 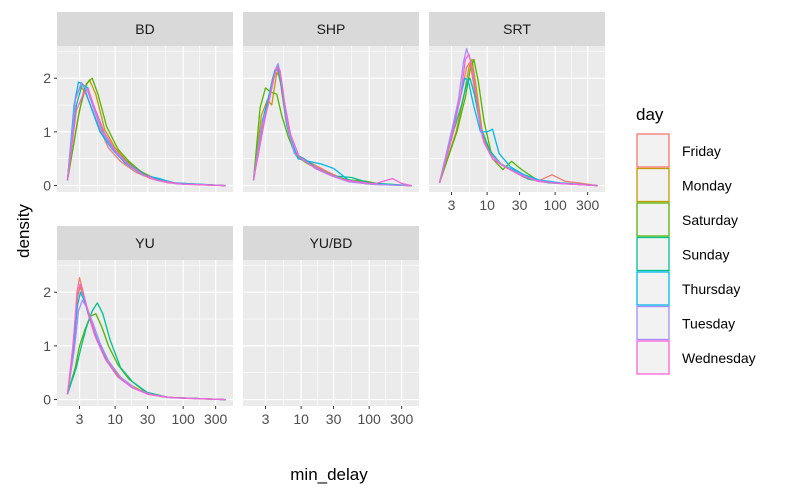 I want to click on facet-panel-srt: SRT 3 10 30 100 300, so click(x=517, y=112).